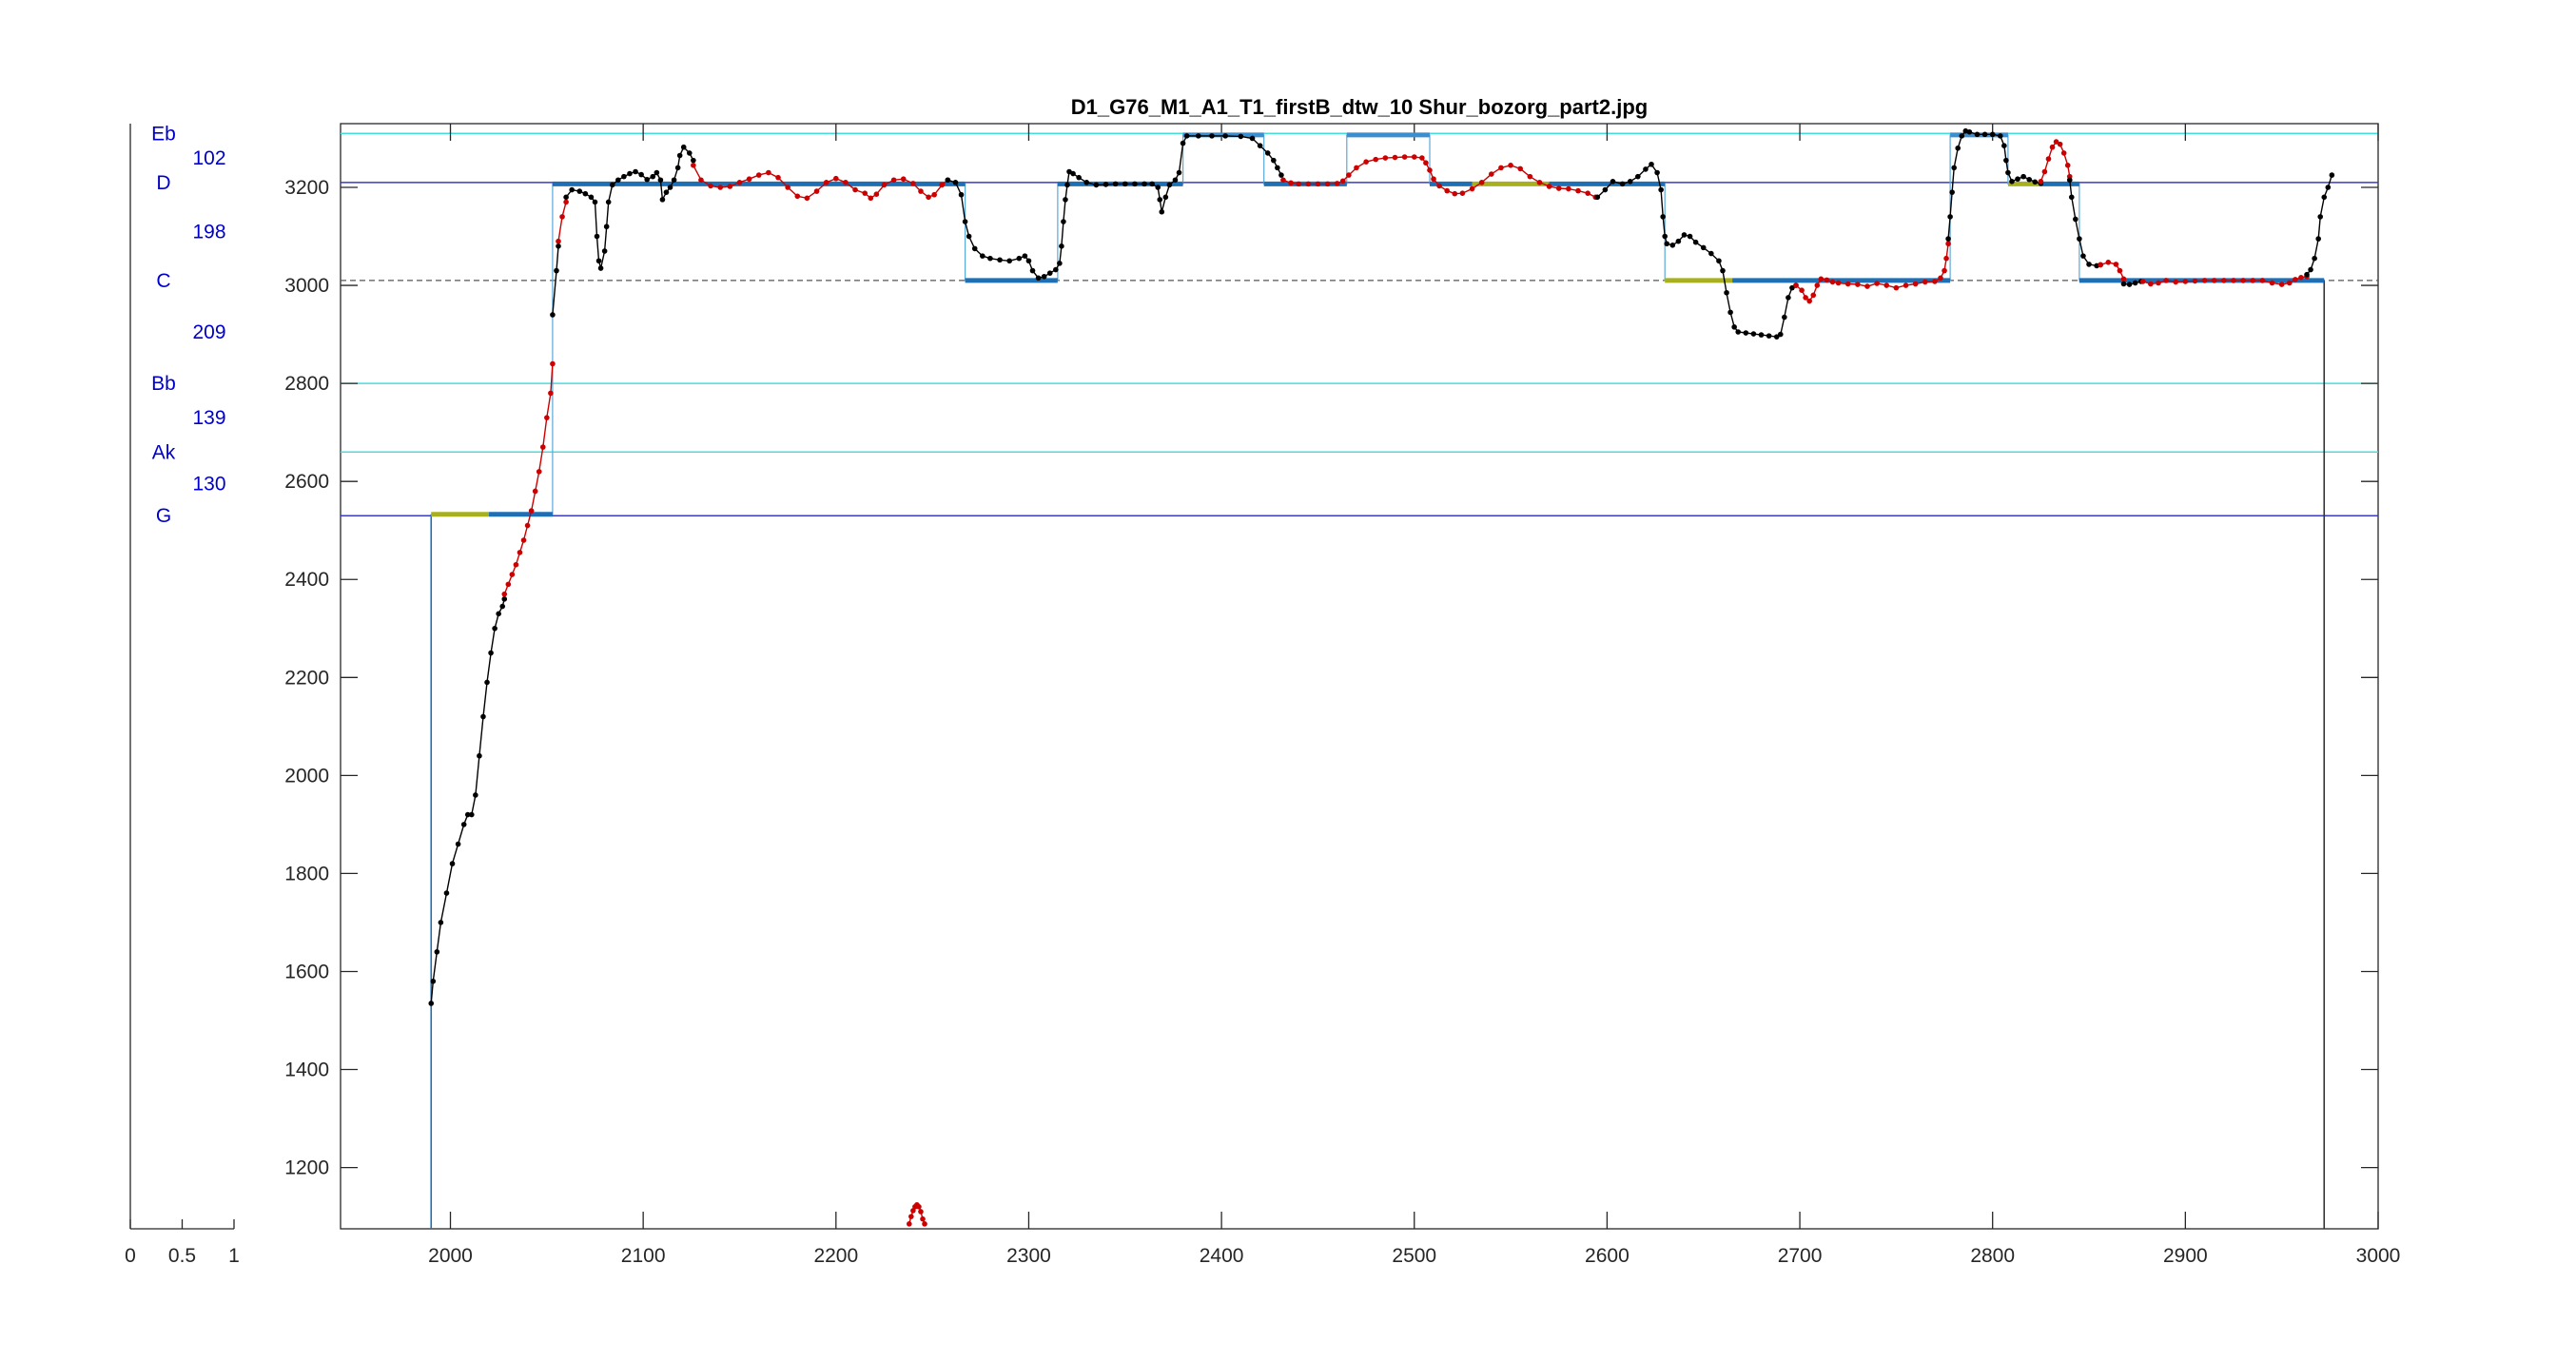 Image resolution: width=2576 pixels, height=1361 pixels. Describe the element at coordinates (131, 1256) in the screenshot. I see `left-x-tick-label: 0` at that location.